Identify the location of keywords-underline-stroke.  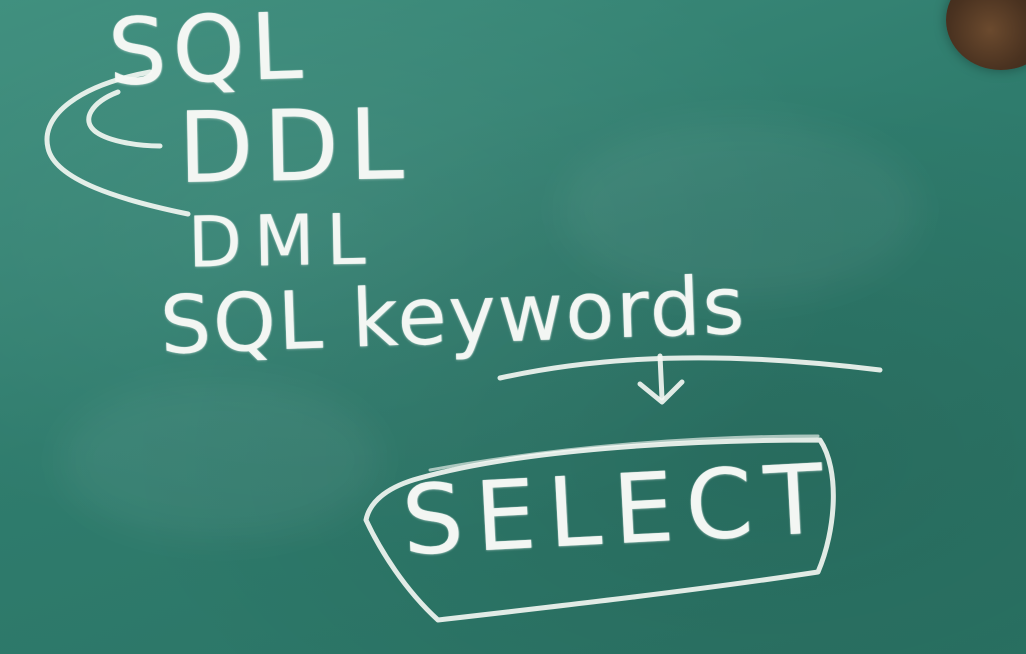
(690, 368).